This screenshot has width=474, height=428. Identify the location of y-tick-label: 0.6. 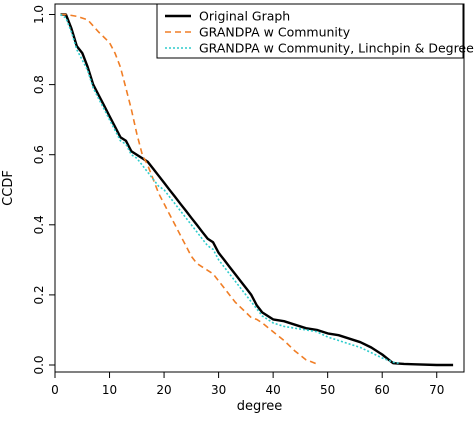
(39, 154).